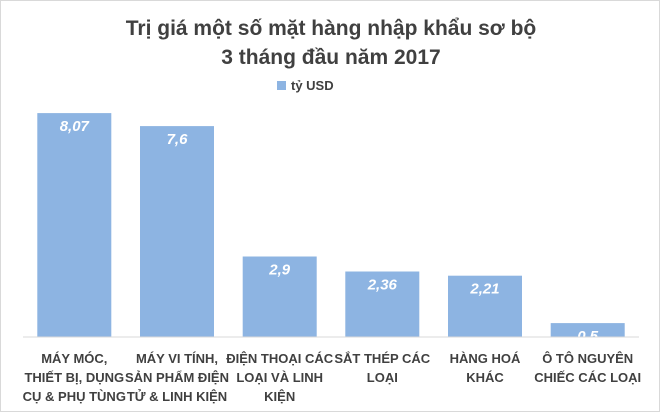 This screenshot has height=413, width=660. I want to click on legend: tỷ USD, so click(305, 85).